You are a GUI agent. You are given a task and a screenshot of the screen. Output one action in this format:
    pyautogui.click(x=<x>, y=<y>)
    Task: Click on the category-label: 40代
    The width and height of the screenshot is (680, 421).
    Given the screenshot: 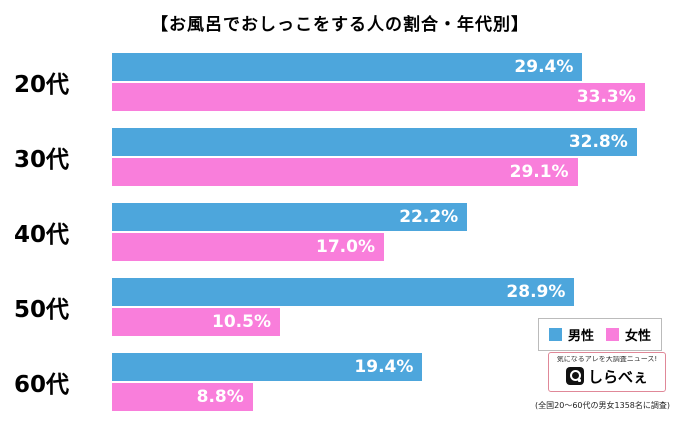 What is the action you would take?
    pyautogui.click(x=42, y=235)
    